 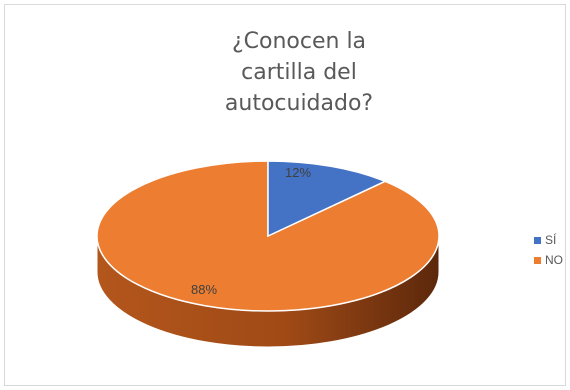 I want to click on legend: SÍ NO, so click(x=548, y=250).